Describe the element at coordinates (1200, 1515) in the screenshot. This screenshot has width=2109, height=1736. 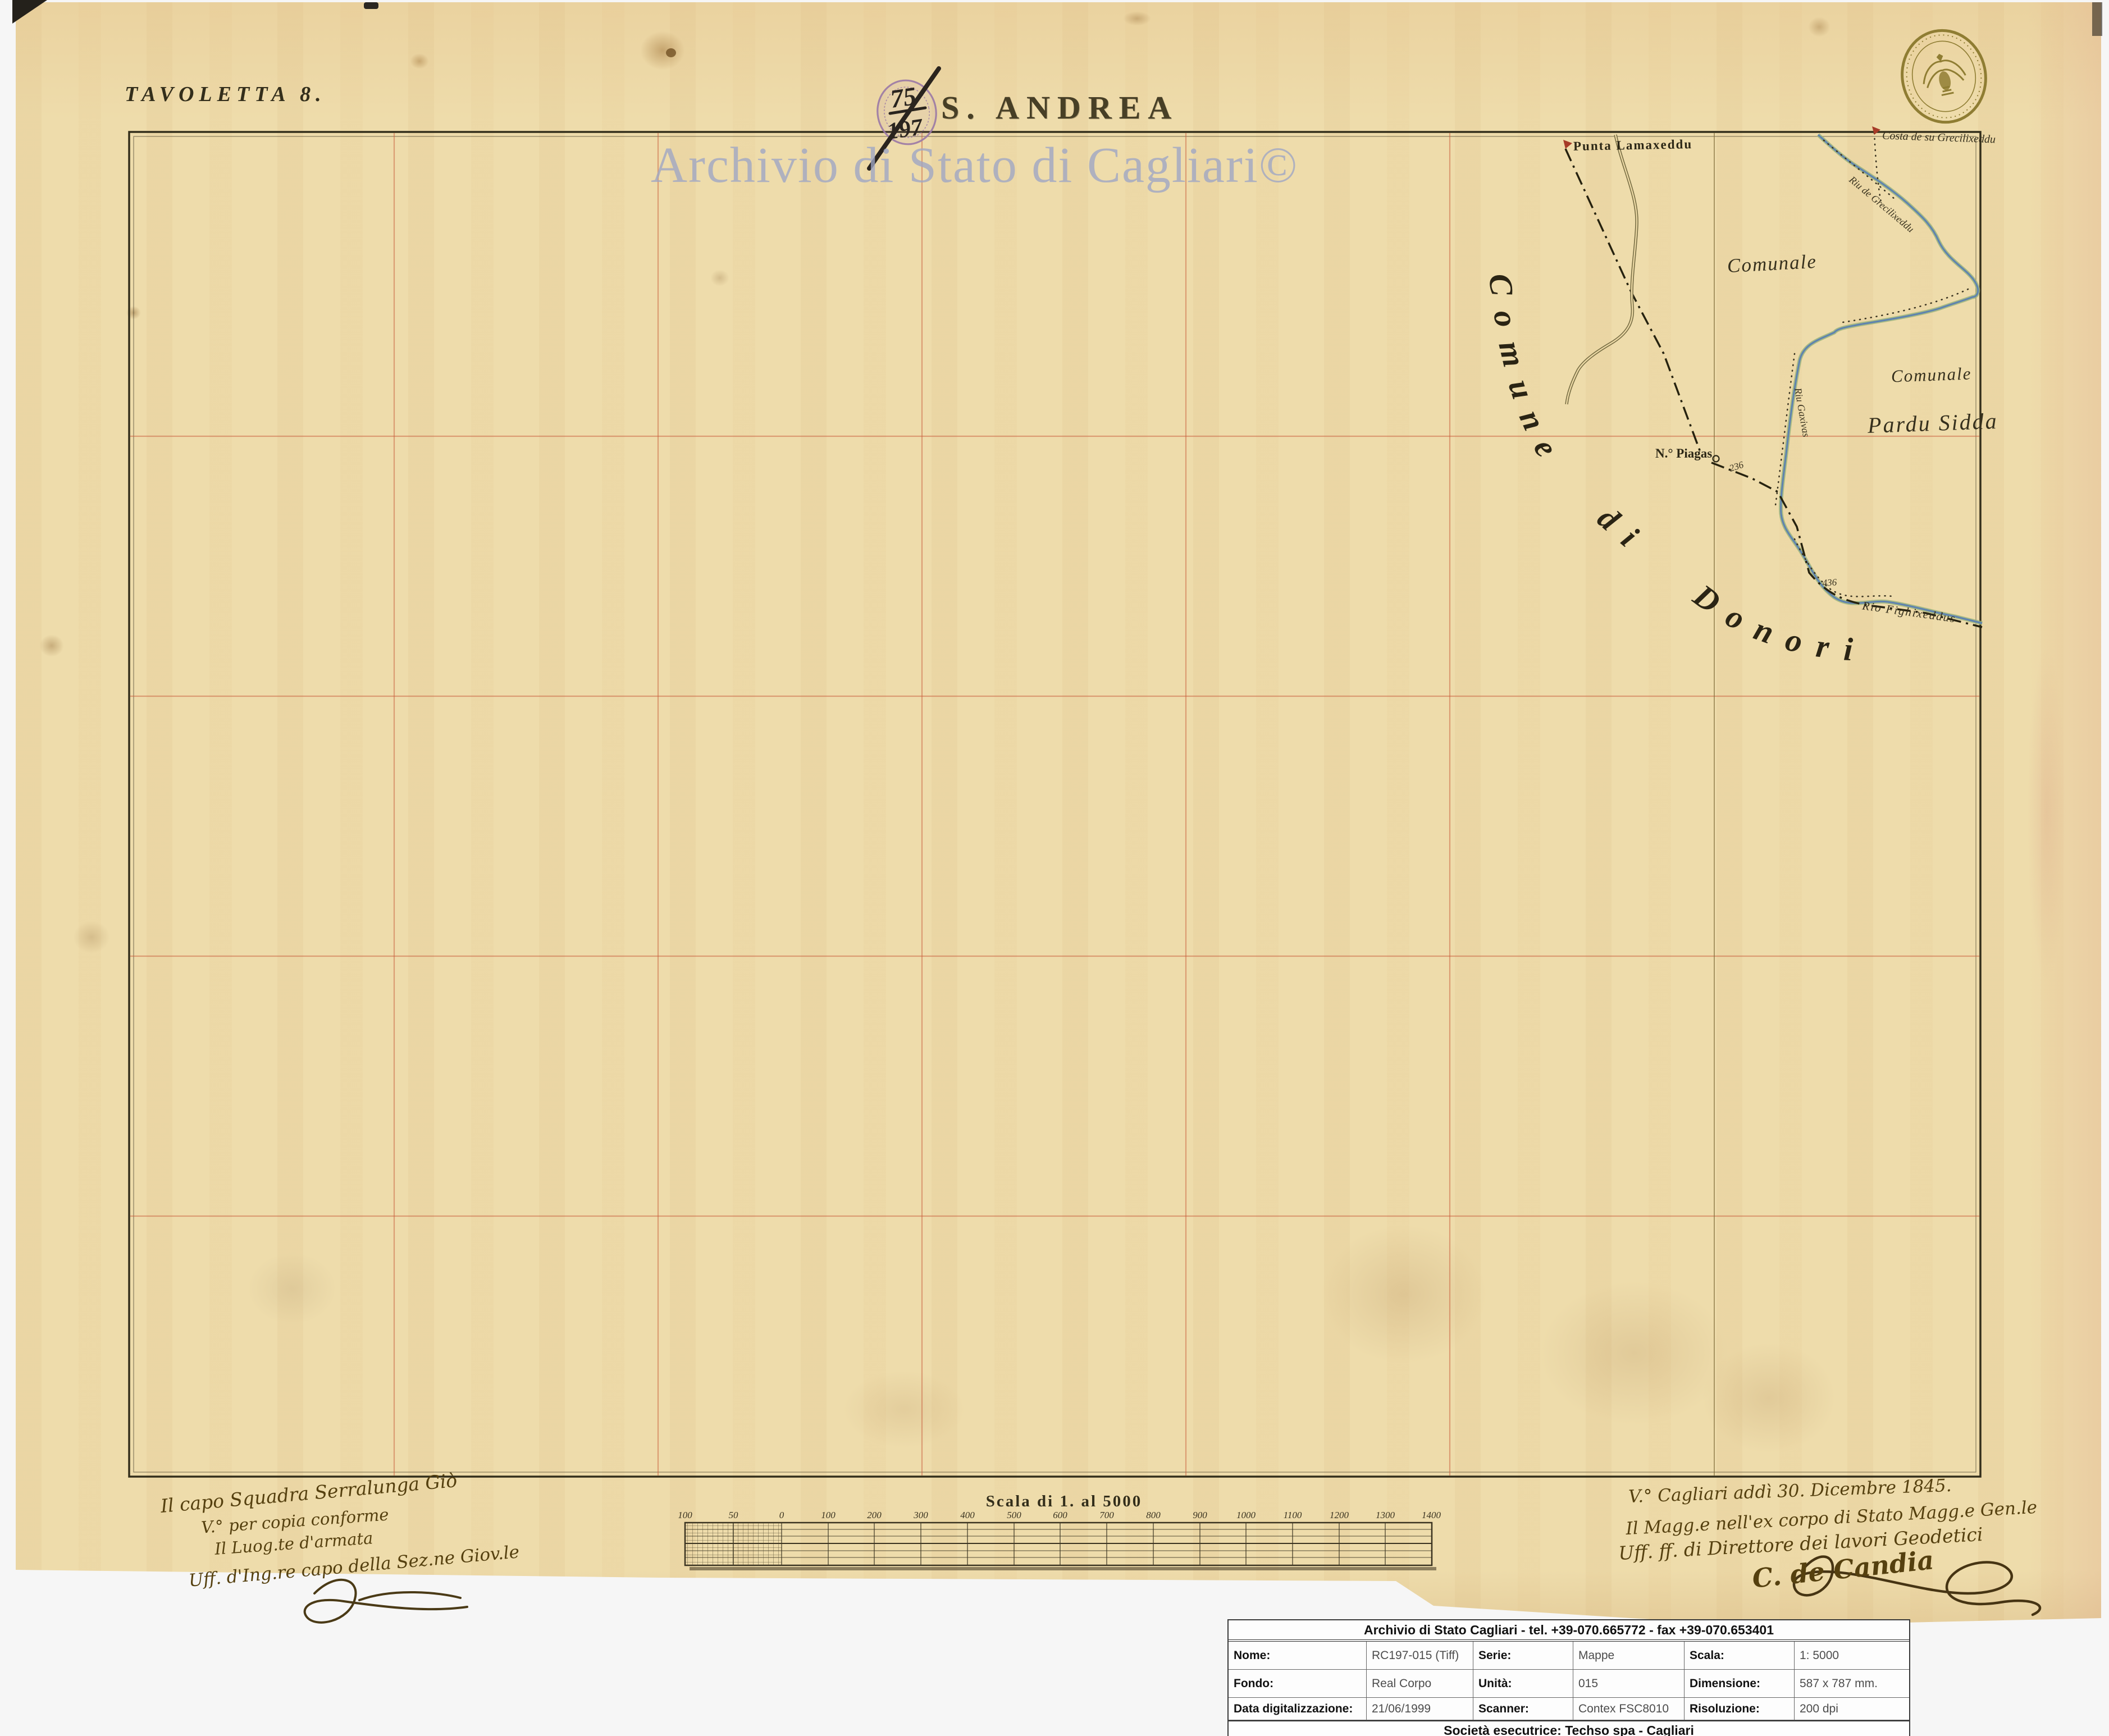
I see `svg-text: 900` at that location.